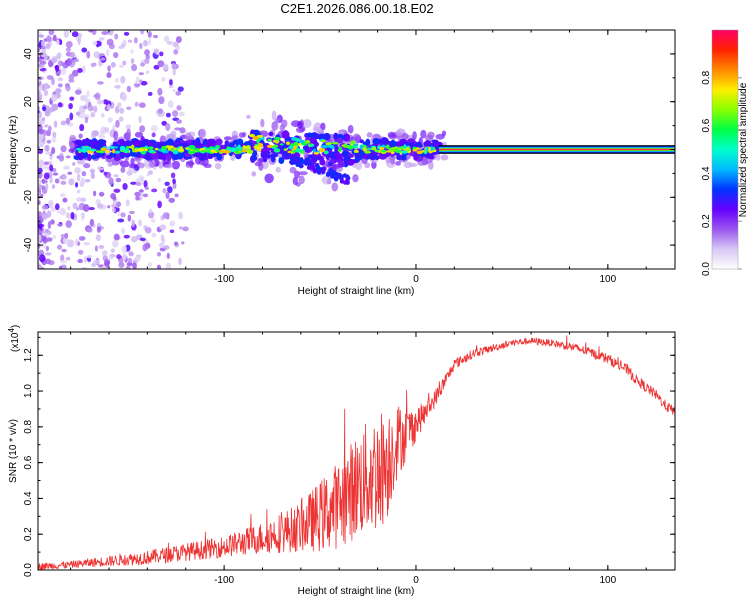 The image size is (750, 600). I want to click on spectrogram-ytick-label: 40, so click(28, 54).